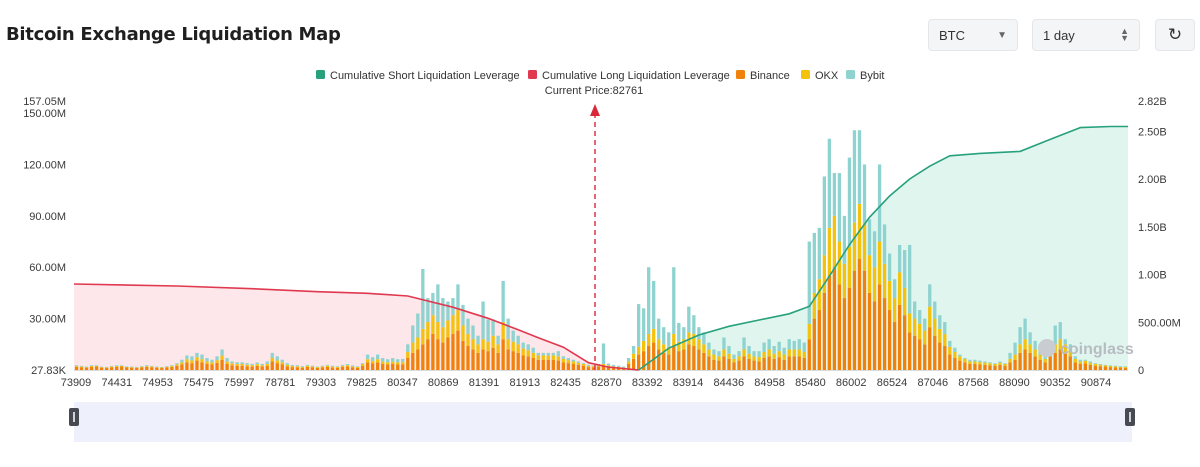 Image resolution: width=1200 pixels, height=467 pixels. What do you see at coordinates (872, 76) in the screenshot?
I see `legend-label-bybit: Bybit` at bounding box center [872, 76].